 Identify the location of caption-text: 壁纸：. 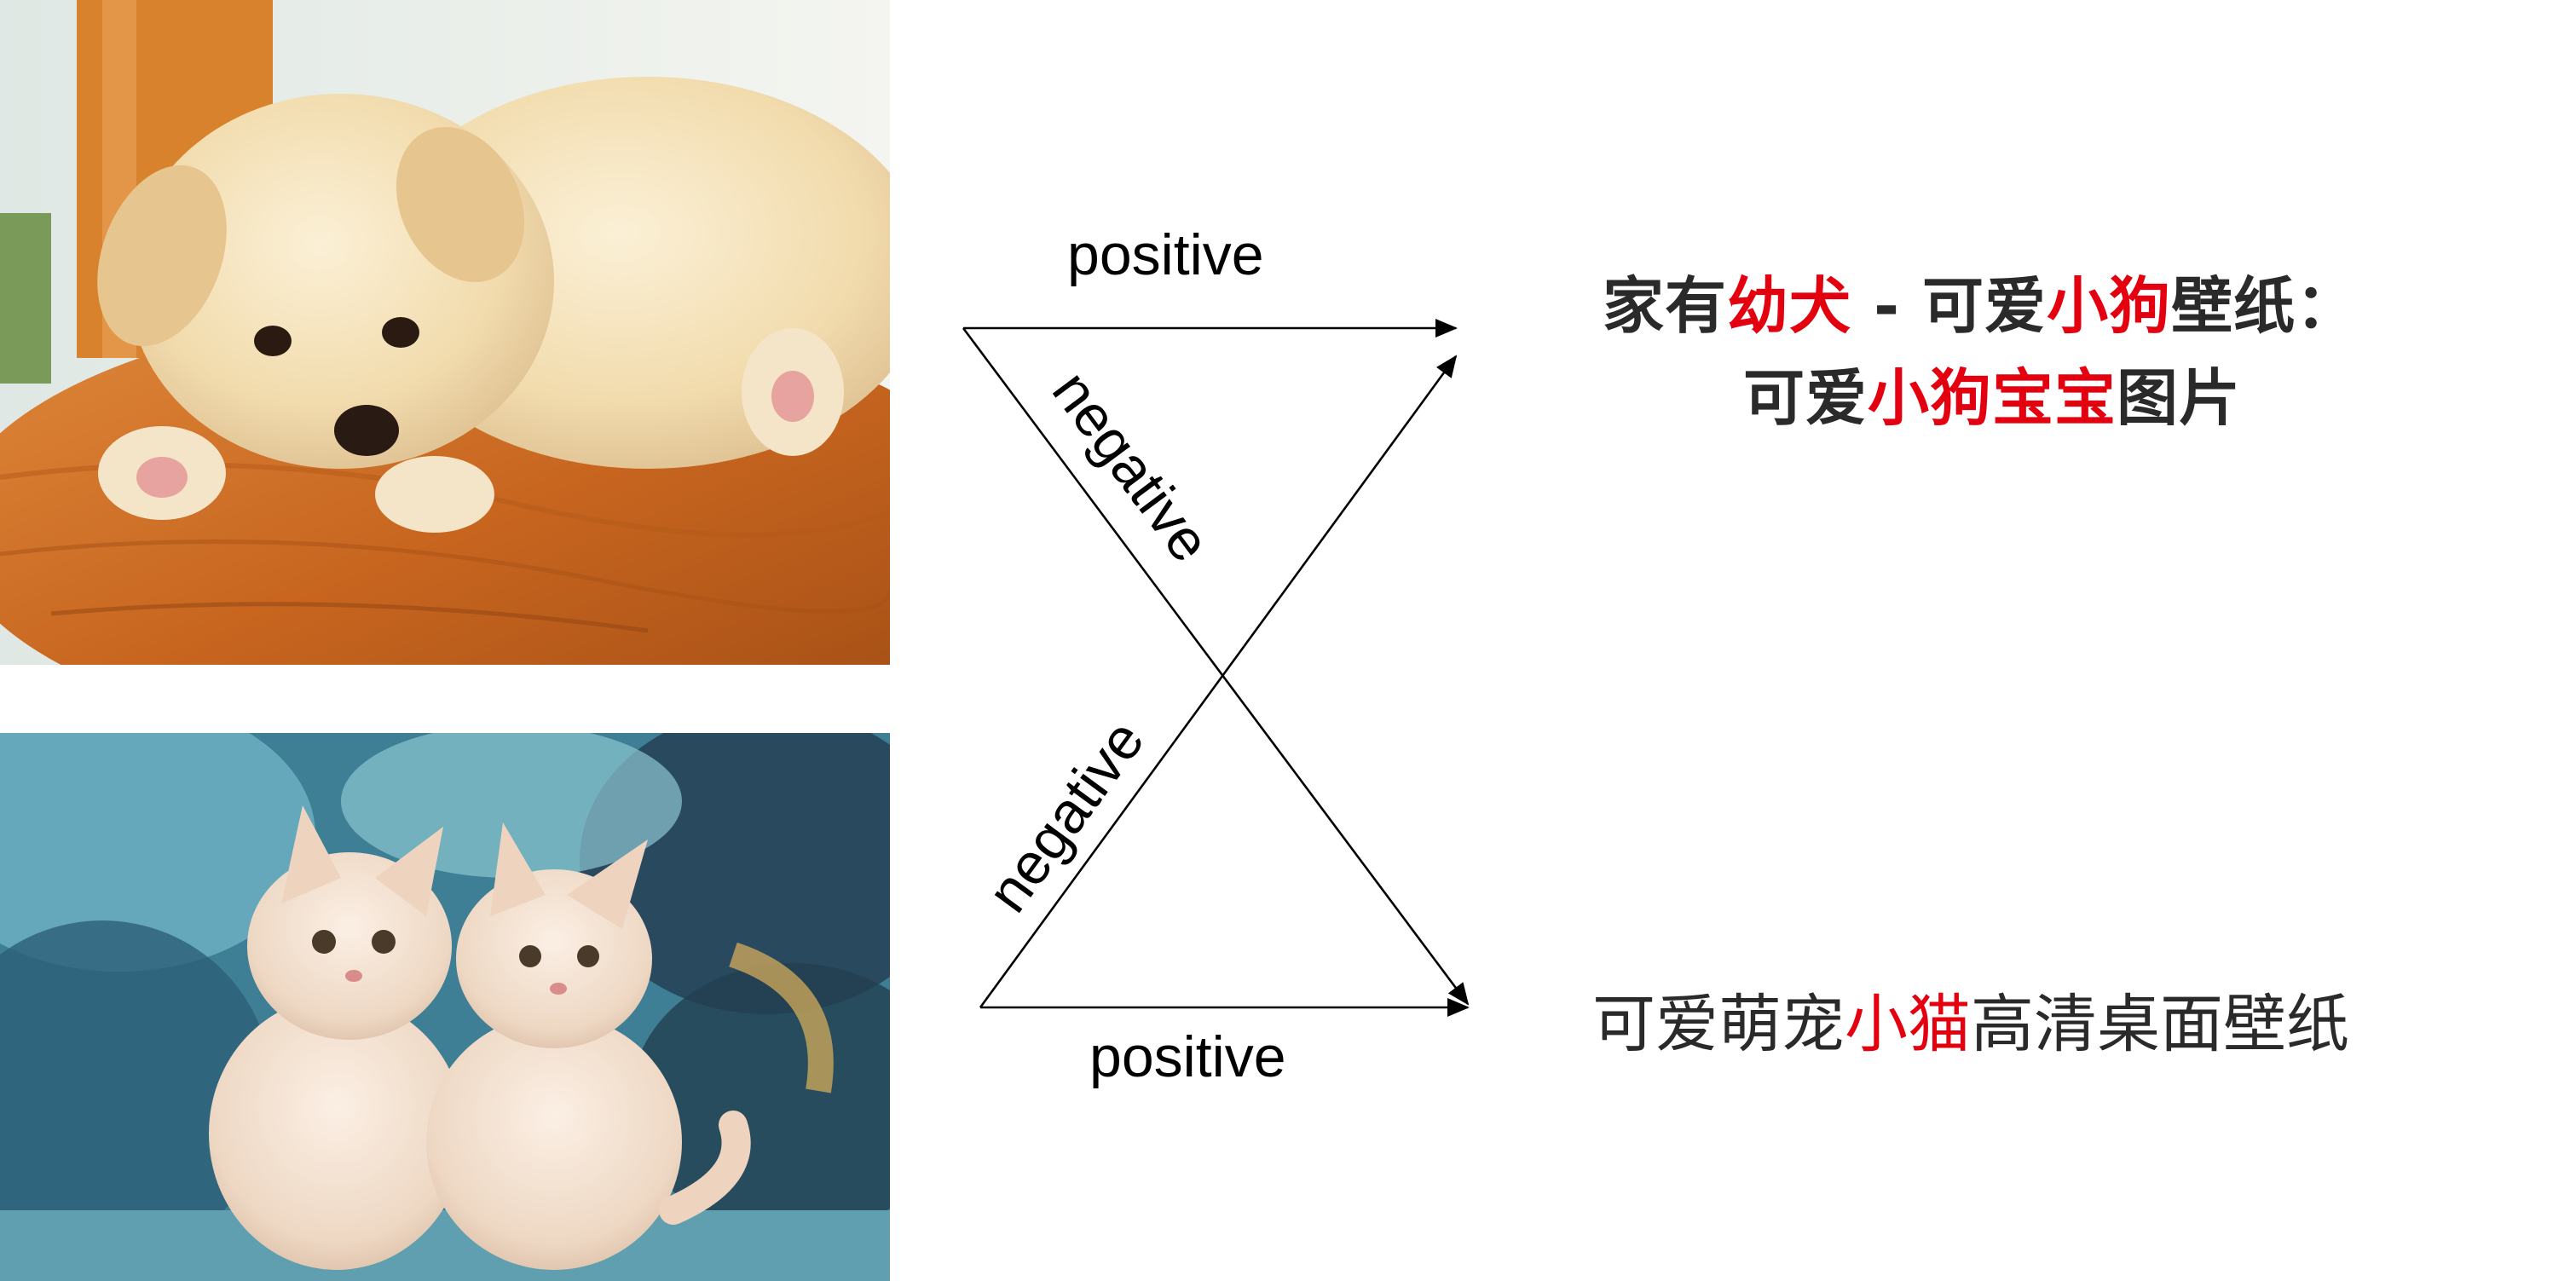
(2265, 306).